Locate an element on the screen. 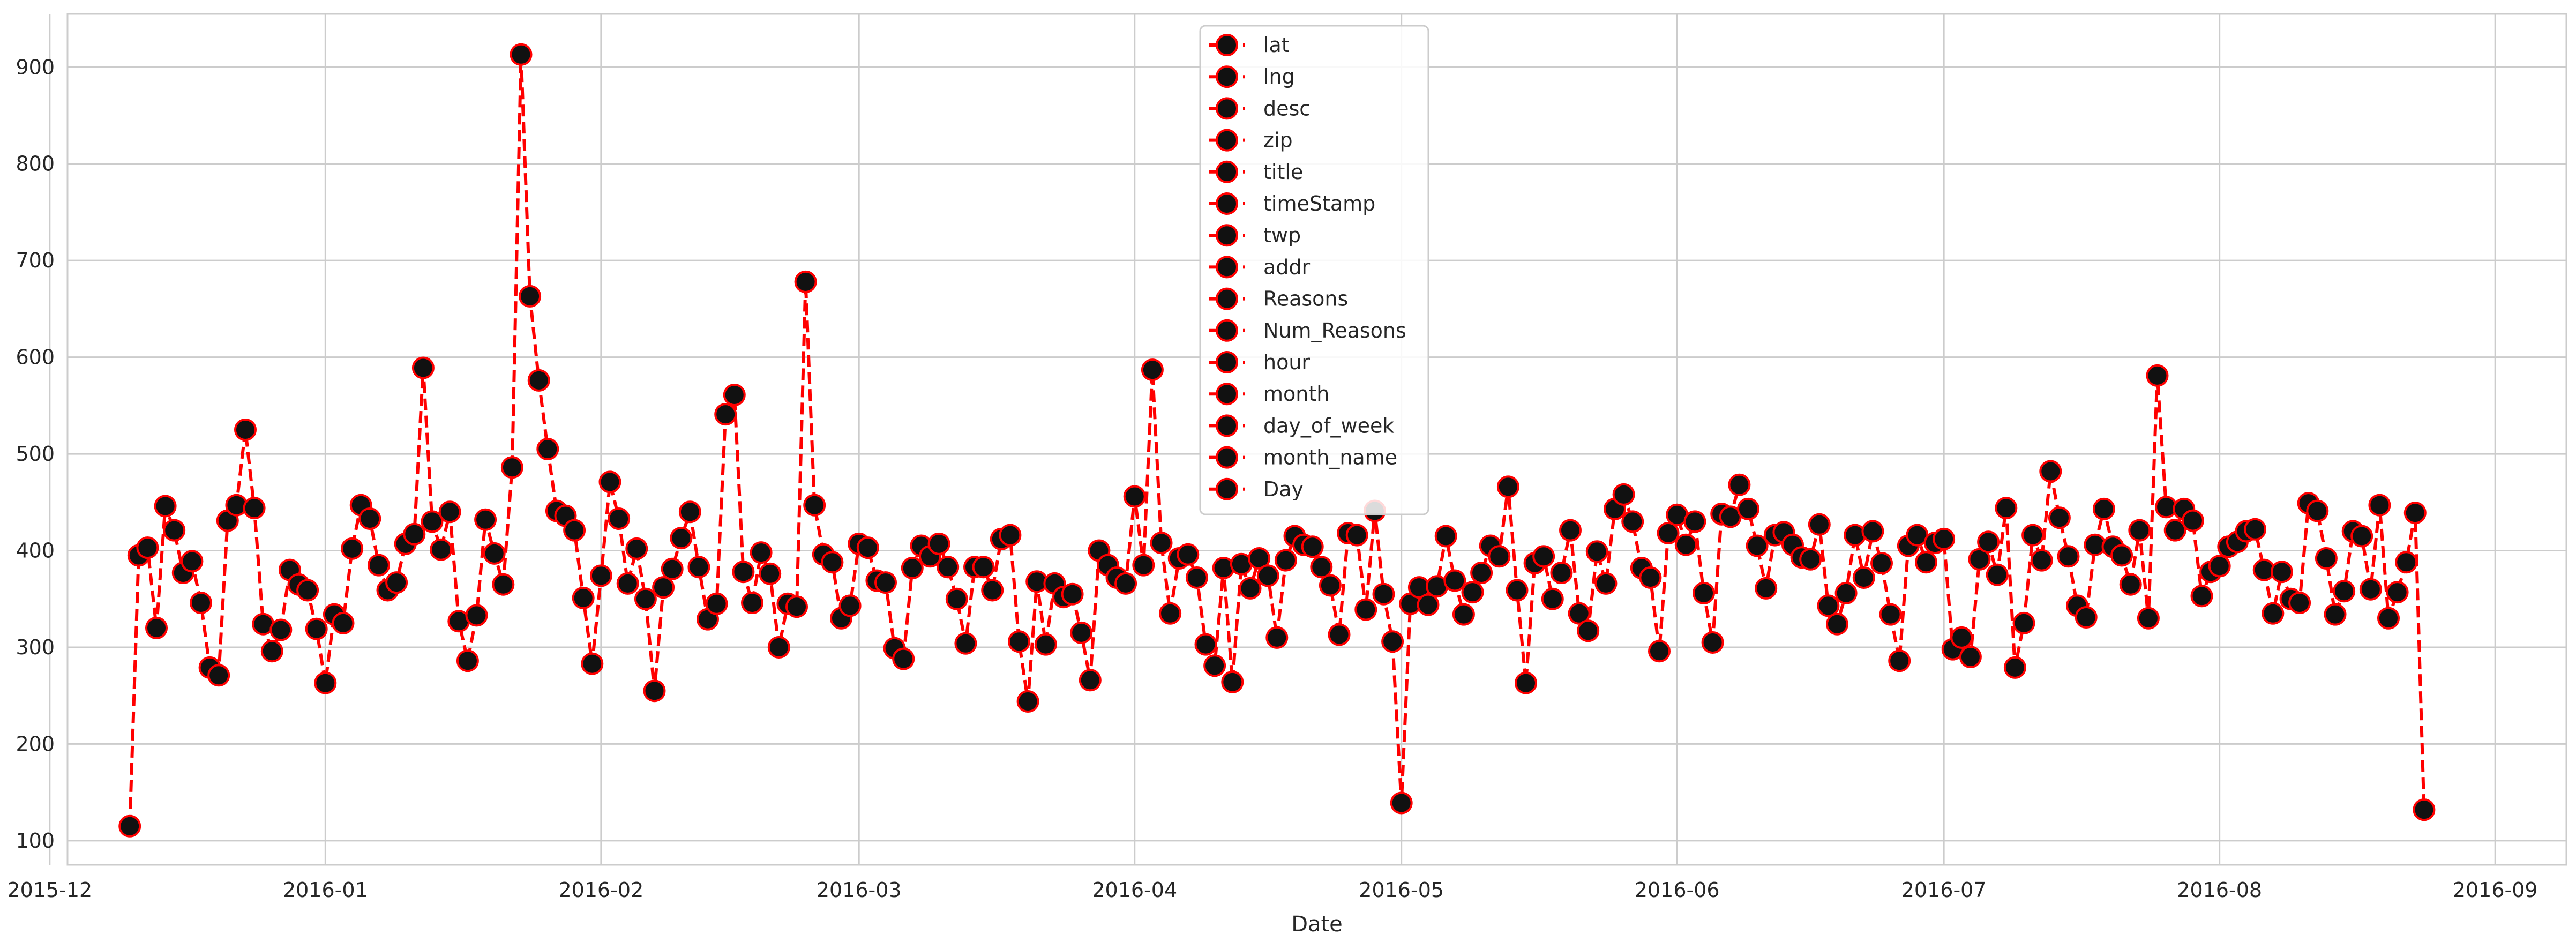 This screenshot has width=2576, height=949. x-tick-label: 2016-07 is located at coordinates (1944, 890).